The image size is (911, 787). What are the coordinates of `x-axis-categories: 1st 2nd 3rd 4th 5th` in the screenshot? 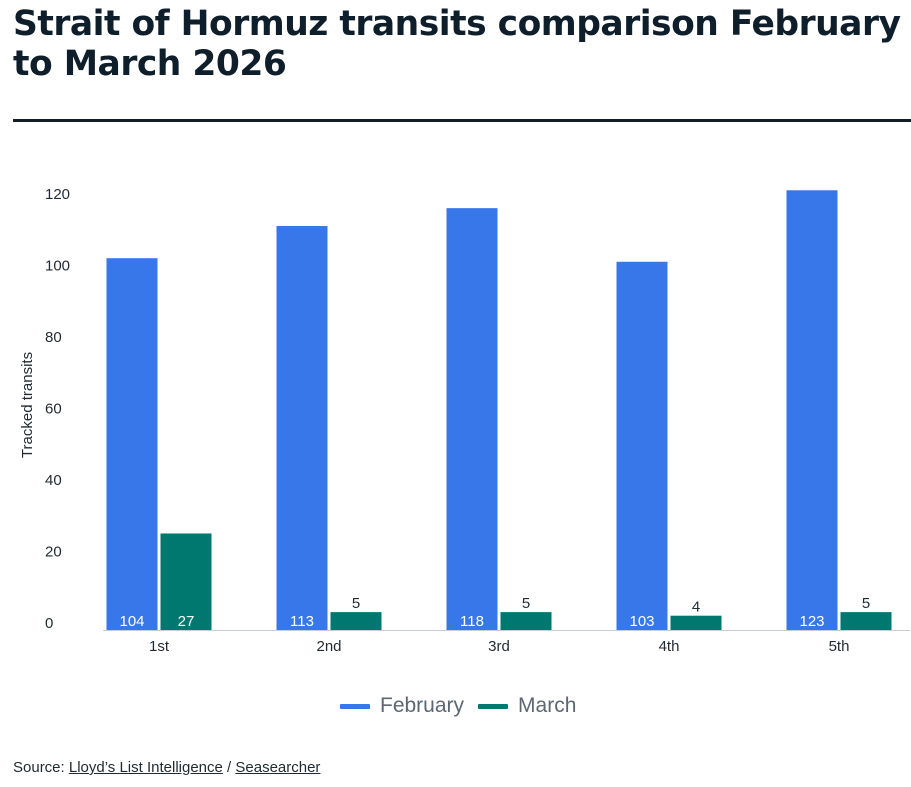 It's located at (499, 646).